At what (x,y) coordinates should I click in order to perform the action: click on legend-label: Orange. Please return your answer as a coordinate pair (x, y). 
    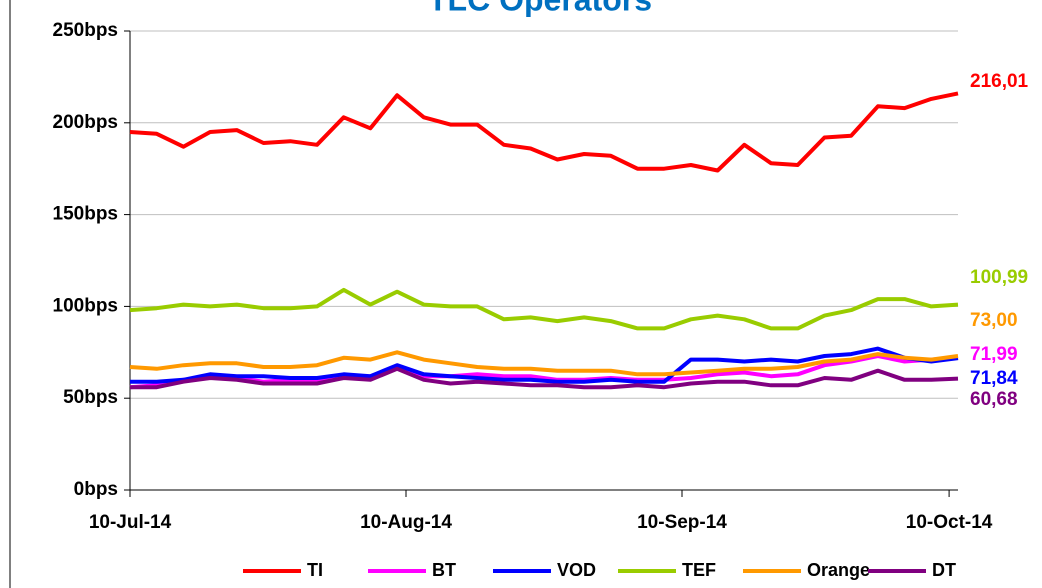
    Looking at the image, I should click on (838, 570).